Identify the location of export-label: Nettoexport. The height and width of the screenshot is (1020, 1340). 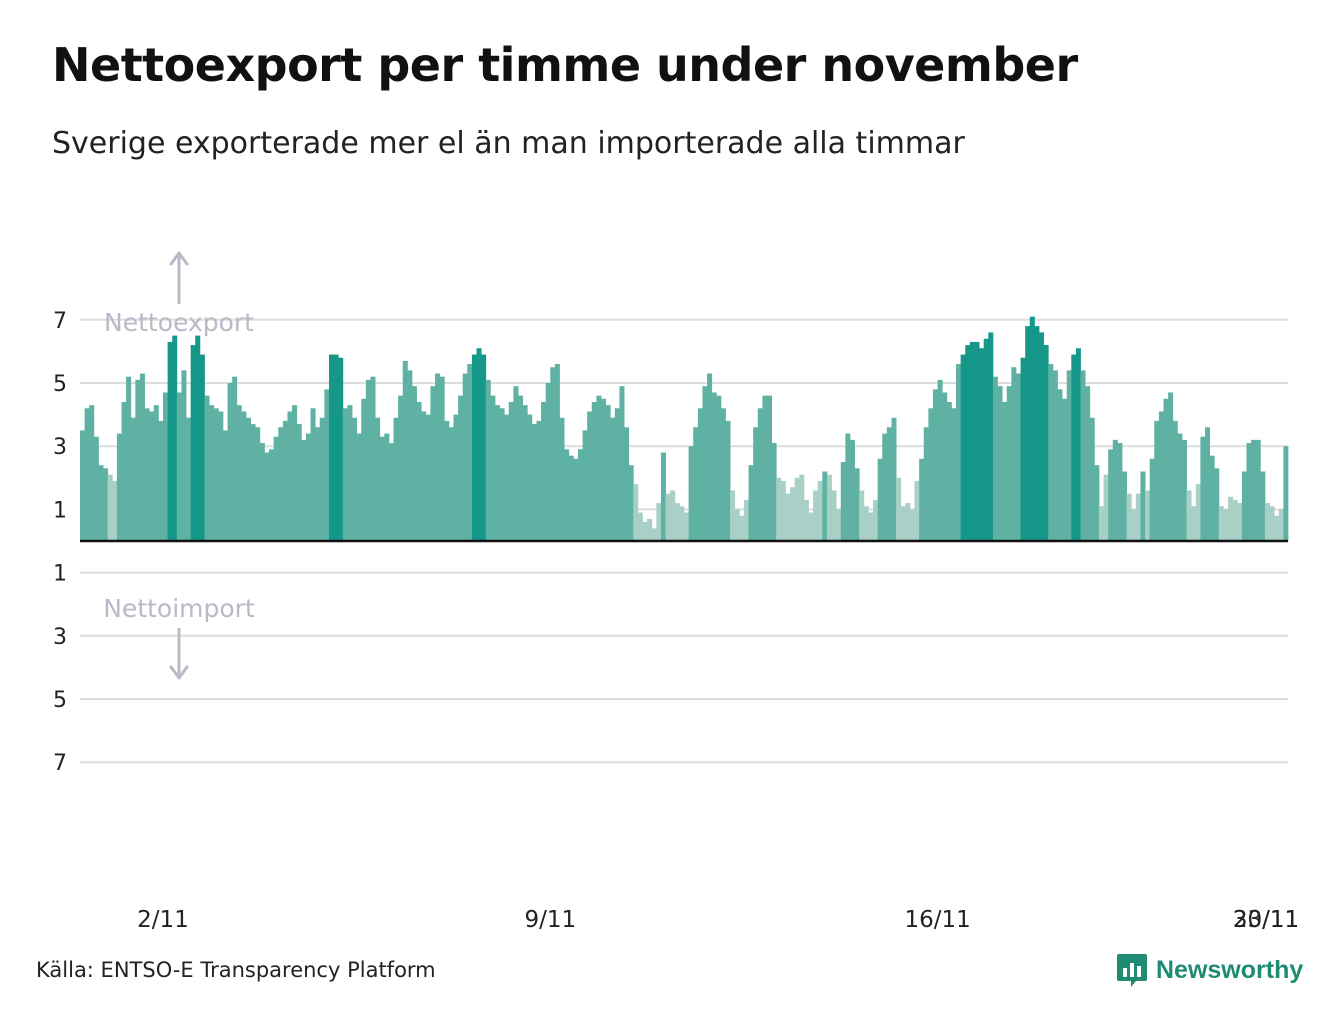
(179, 322).